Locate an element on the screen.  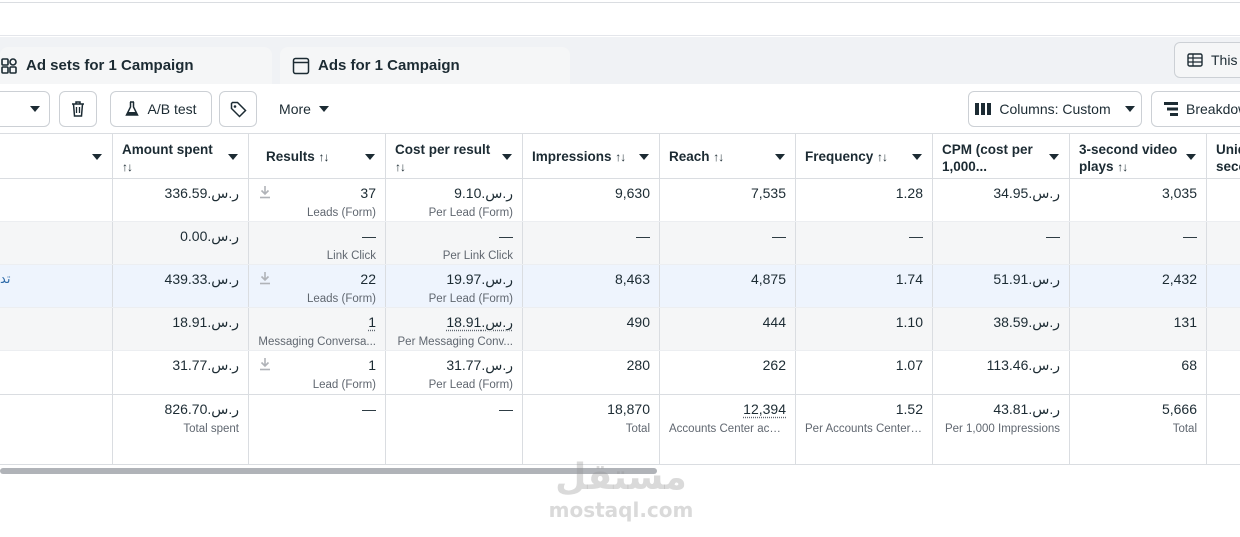
more-button: More is located at coordinates (304, 109).